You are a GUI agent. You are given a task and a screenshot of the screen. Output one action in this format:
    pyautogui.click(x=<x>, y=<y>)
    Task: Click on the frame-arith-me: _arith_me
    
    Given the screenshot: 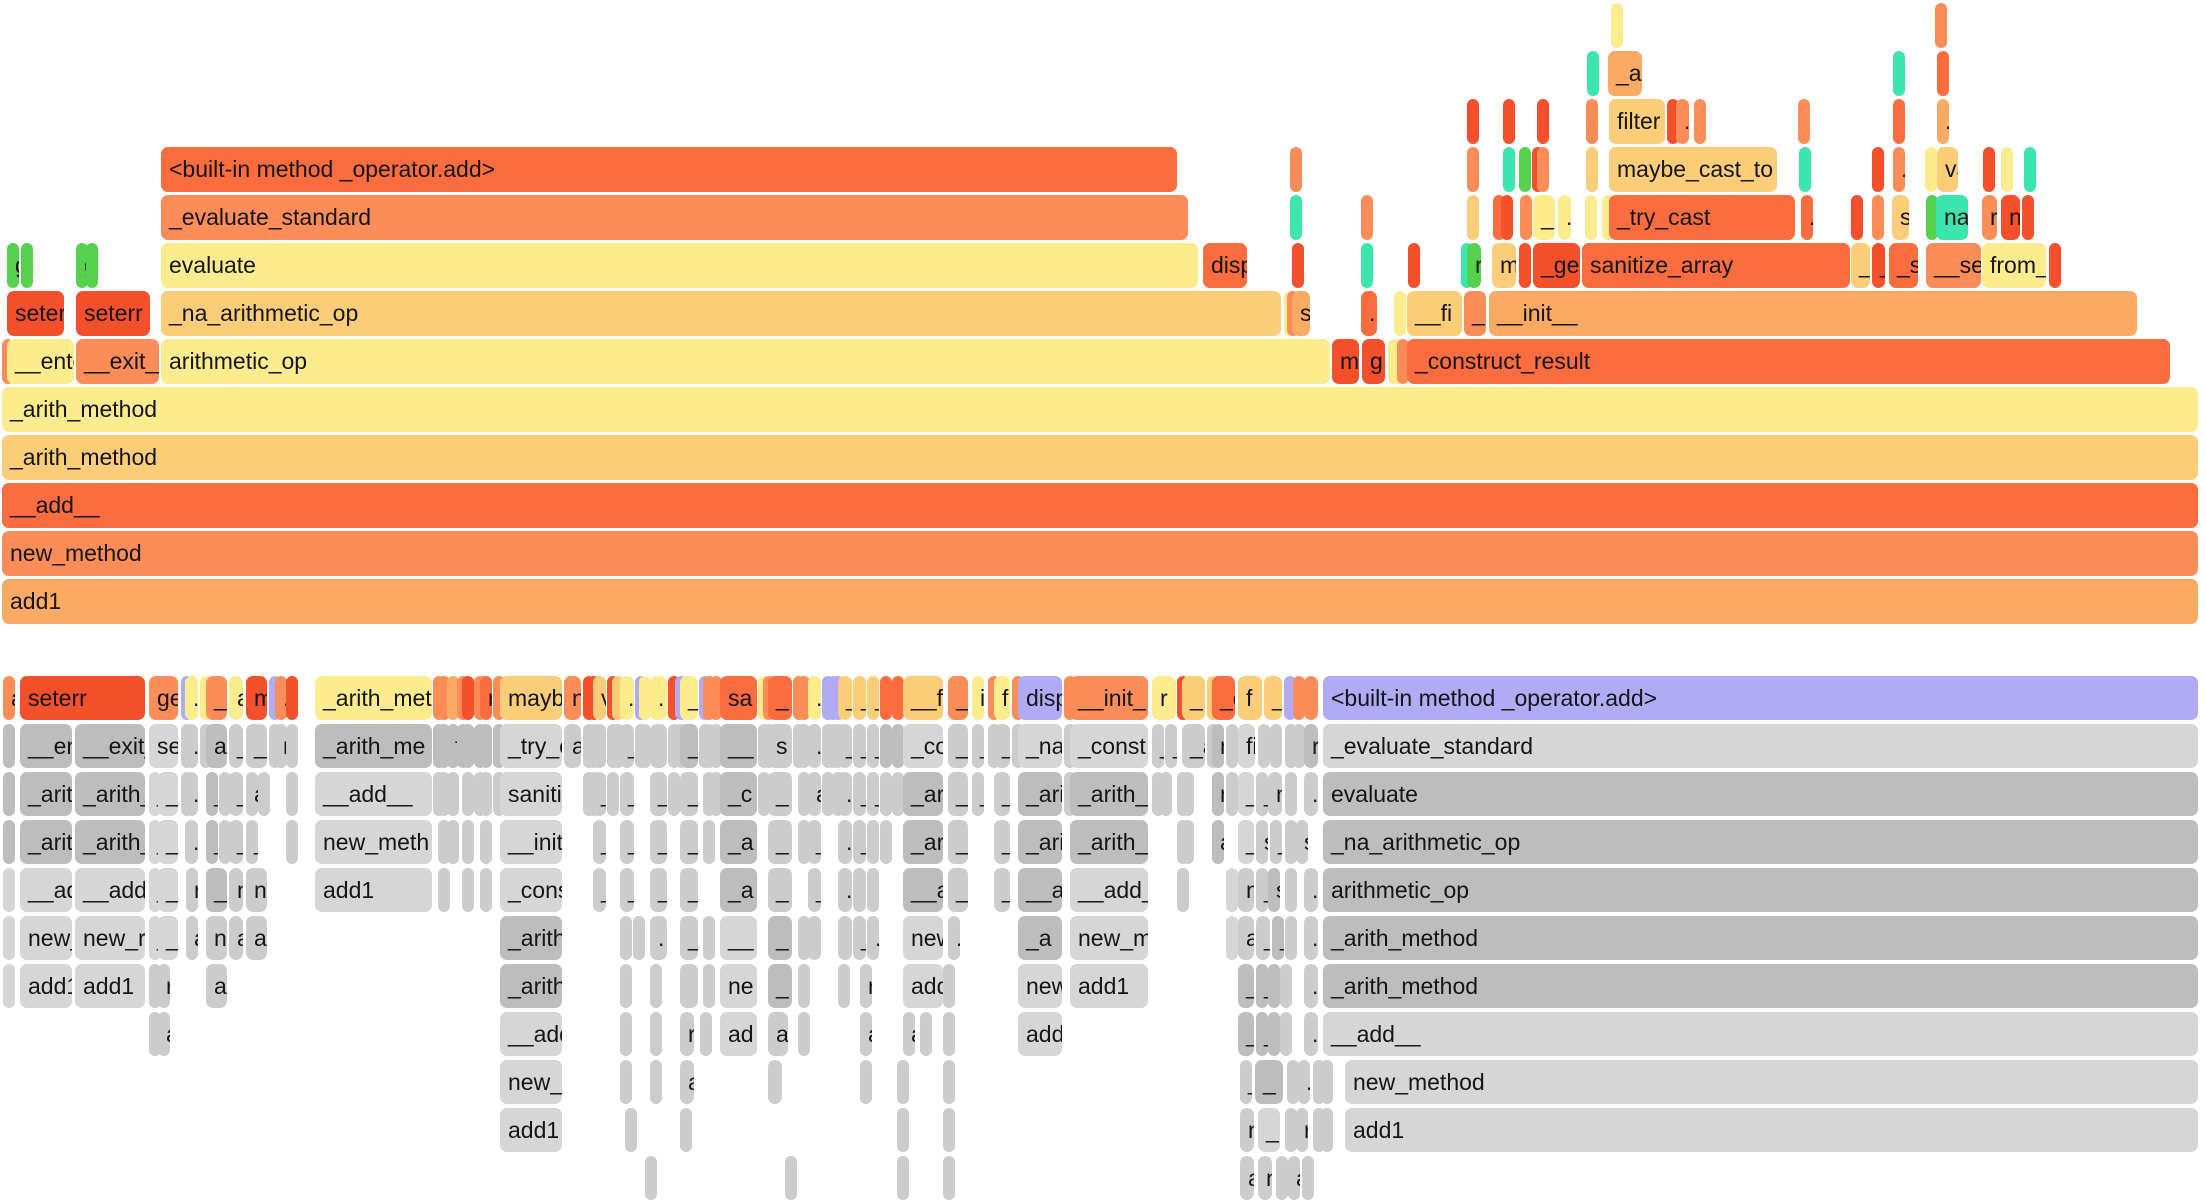 What is the action you would take?
    pyautogui.click(x=373, y=746)
    